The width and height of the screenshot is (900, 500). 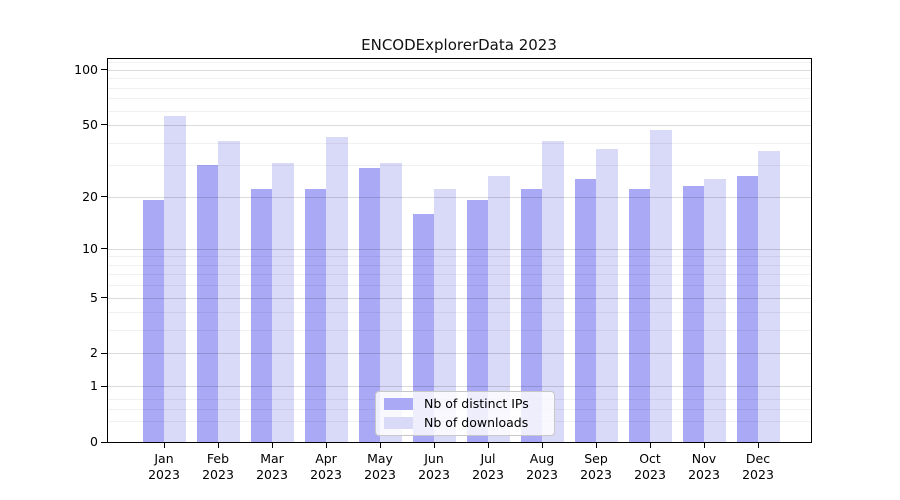 What do you see at coordinates (369, 304) in the screenshot?
I see `bar-distinct-ips-may` at bounding box center [369, 304].